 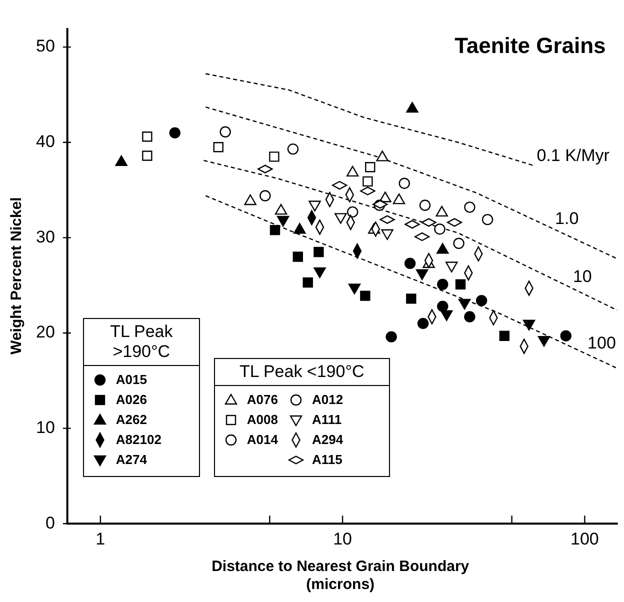 I want to click on annotation: 10, so click(x=582, y=276).